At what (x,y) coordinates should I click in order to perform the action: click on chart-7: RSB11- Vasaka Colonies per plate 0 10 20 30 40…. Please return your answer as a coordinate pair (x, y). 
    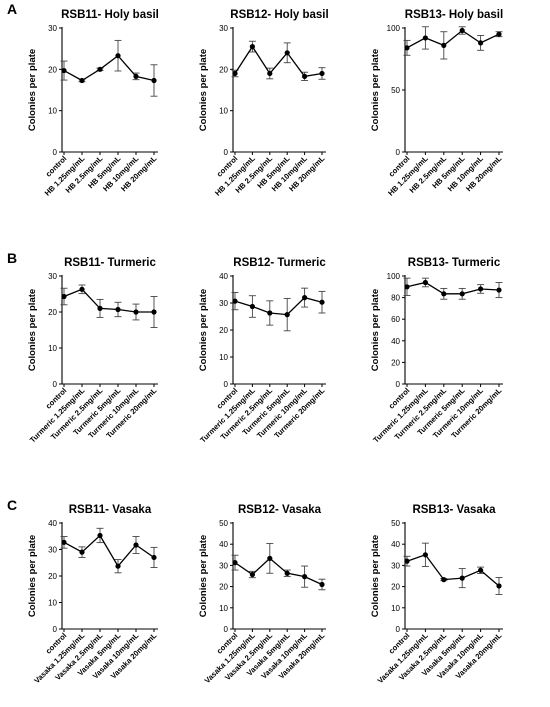
    Looking at the image, I should click on (93, 594).